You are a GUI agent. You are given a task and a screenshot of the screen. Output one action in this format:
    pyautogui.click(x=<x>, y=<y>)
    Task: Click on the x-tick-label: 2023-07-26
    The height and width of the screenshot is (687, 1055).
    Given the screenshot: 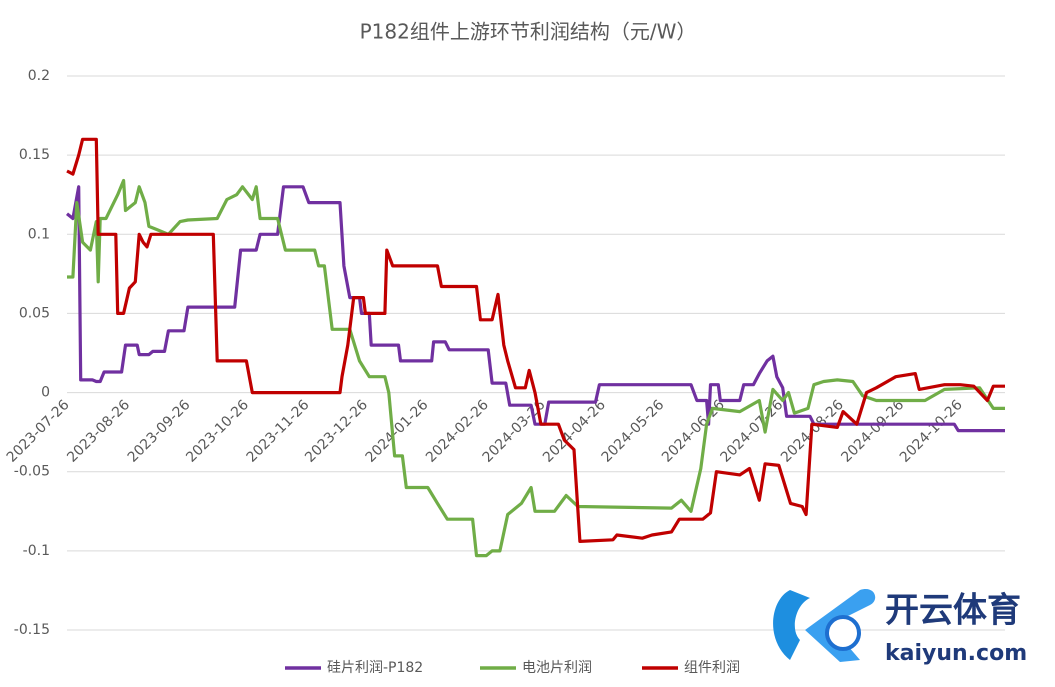 What is the action you would take?
    pyautogui.click(x=38, y=431)
    